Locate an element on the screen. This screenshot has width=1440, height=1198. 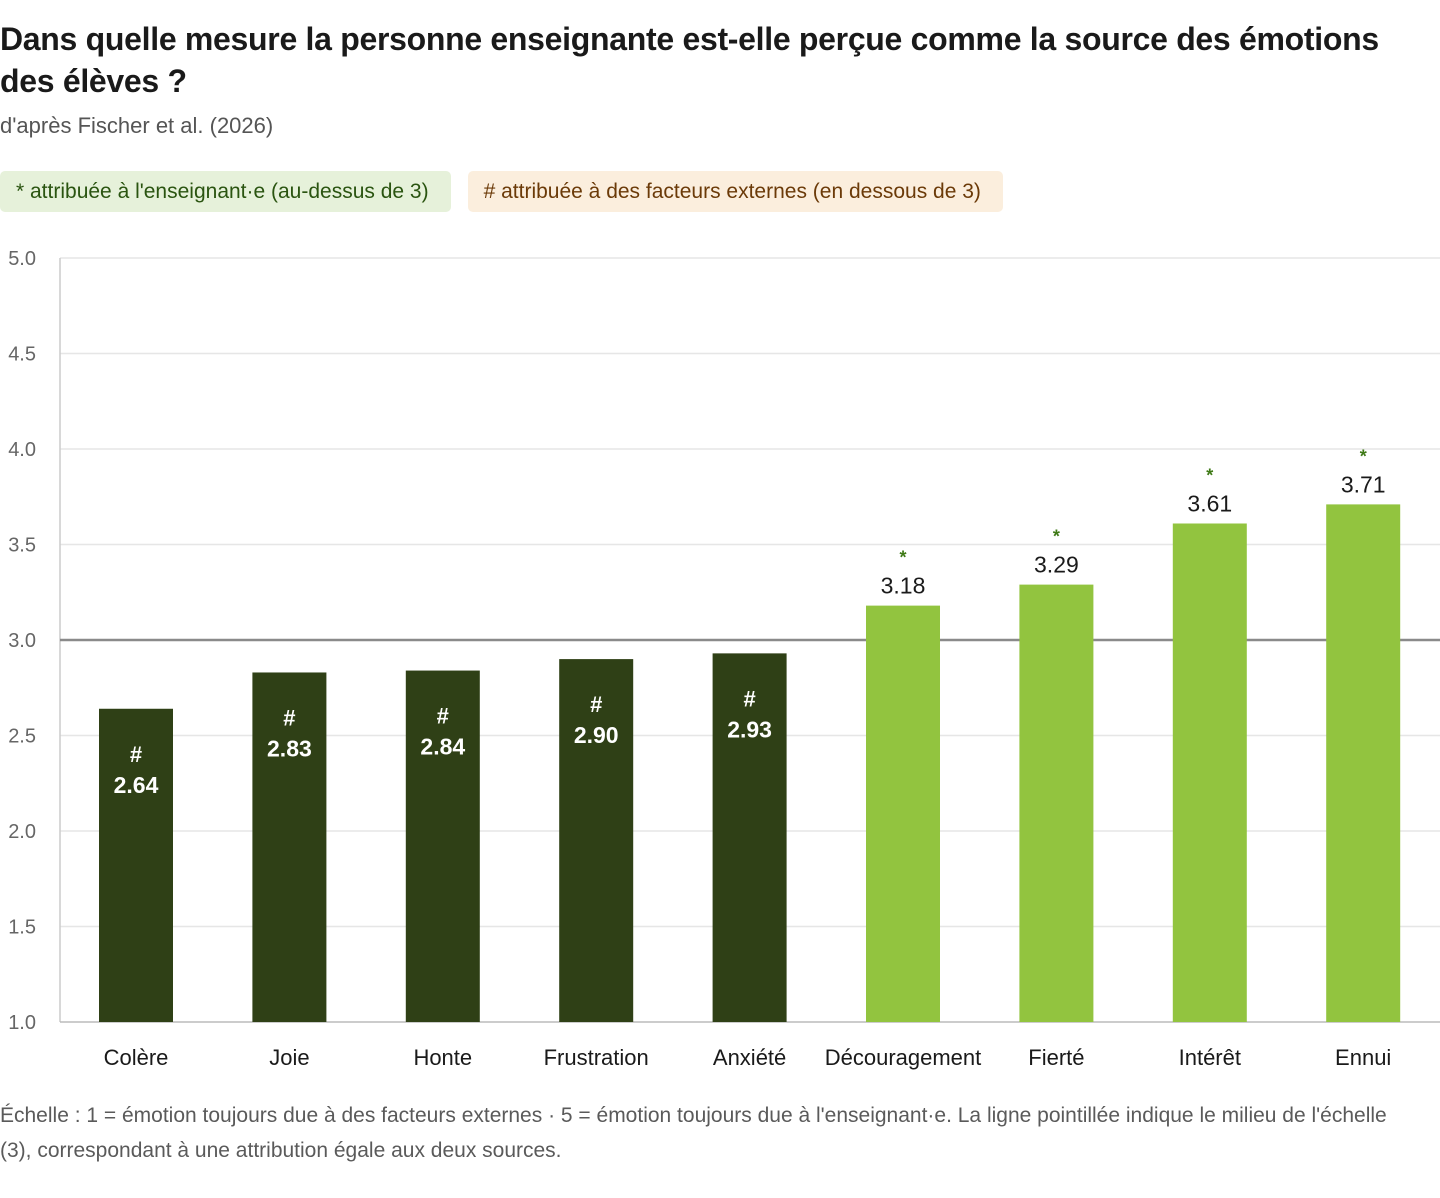
x-tick-label: Fierté is located at coordinates (1056, 1057).